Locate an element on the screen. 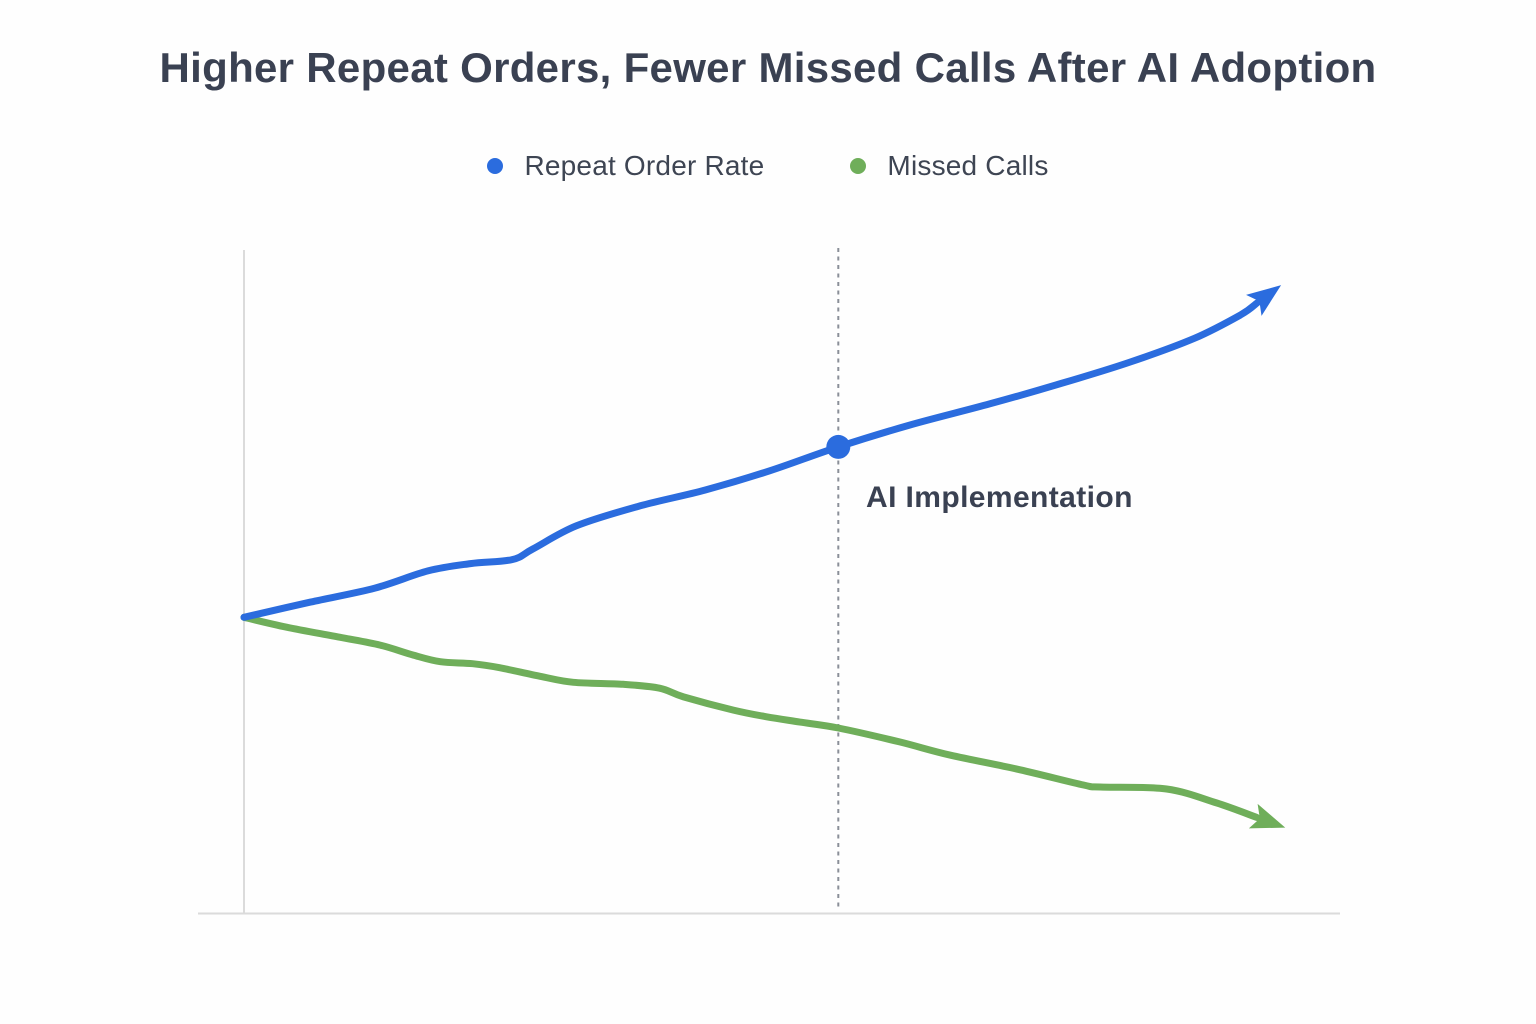 Image resolution: width=1536 pixels, height=1024 pixels. ai-implementation-label: AI Implementation is located at coordinates (999, 497).